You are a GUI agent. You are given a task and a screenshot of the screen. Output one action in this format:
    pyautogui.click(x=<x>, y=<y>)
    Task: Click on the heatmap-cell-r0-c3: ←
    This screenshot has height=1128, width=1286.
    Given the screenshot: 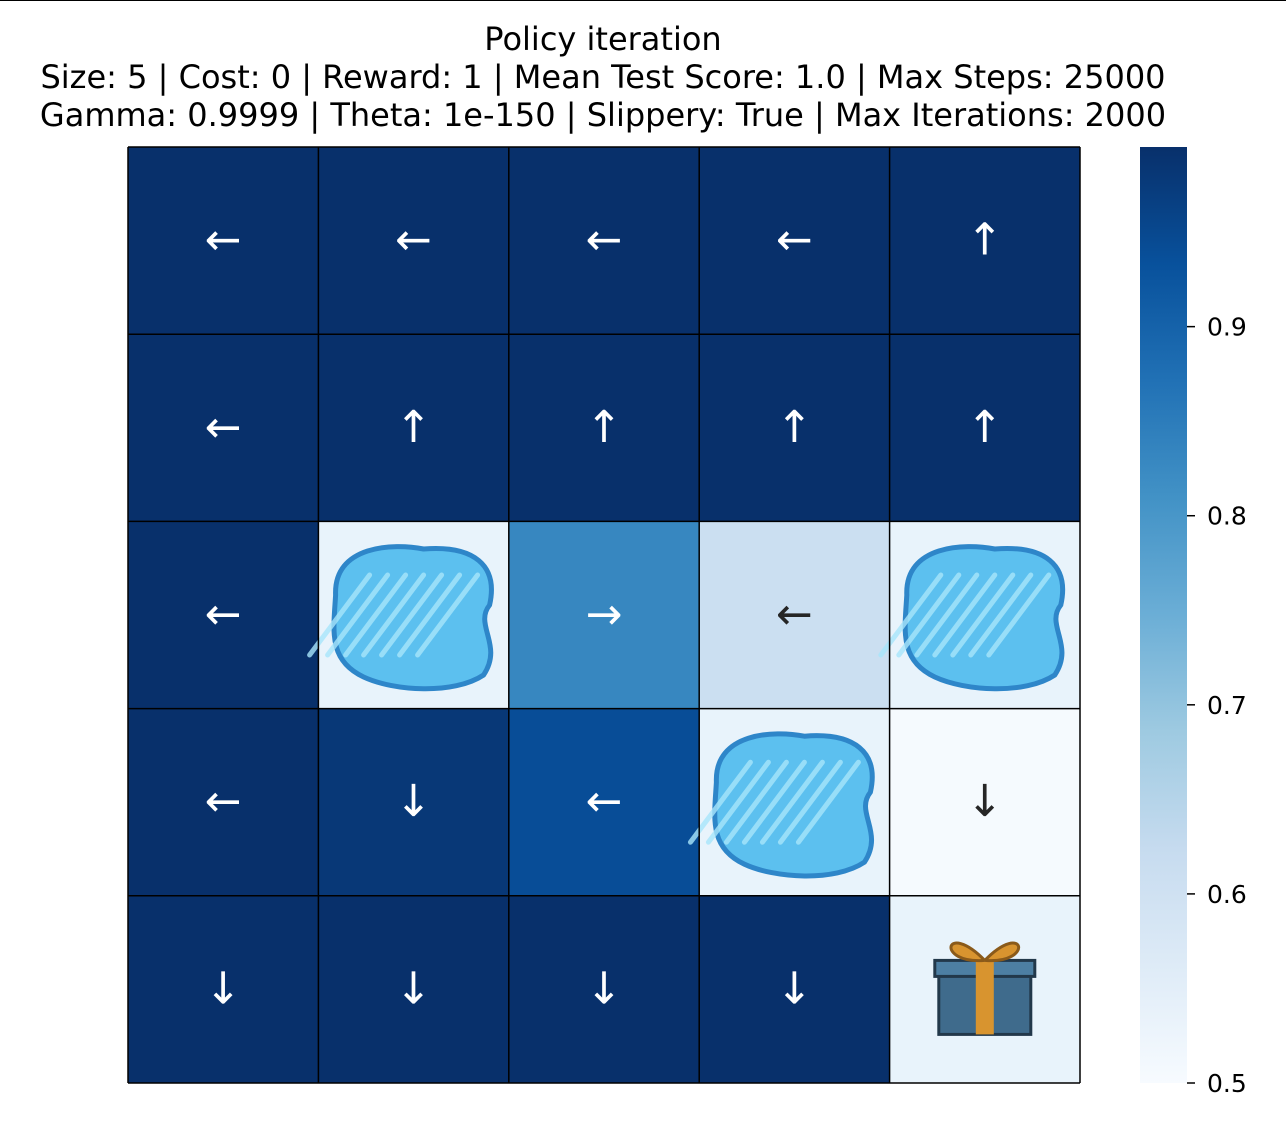 What is the action you would take?
    pyautogui.click(x=794, y=241)
    